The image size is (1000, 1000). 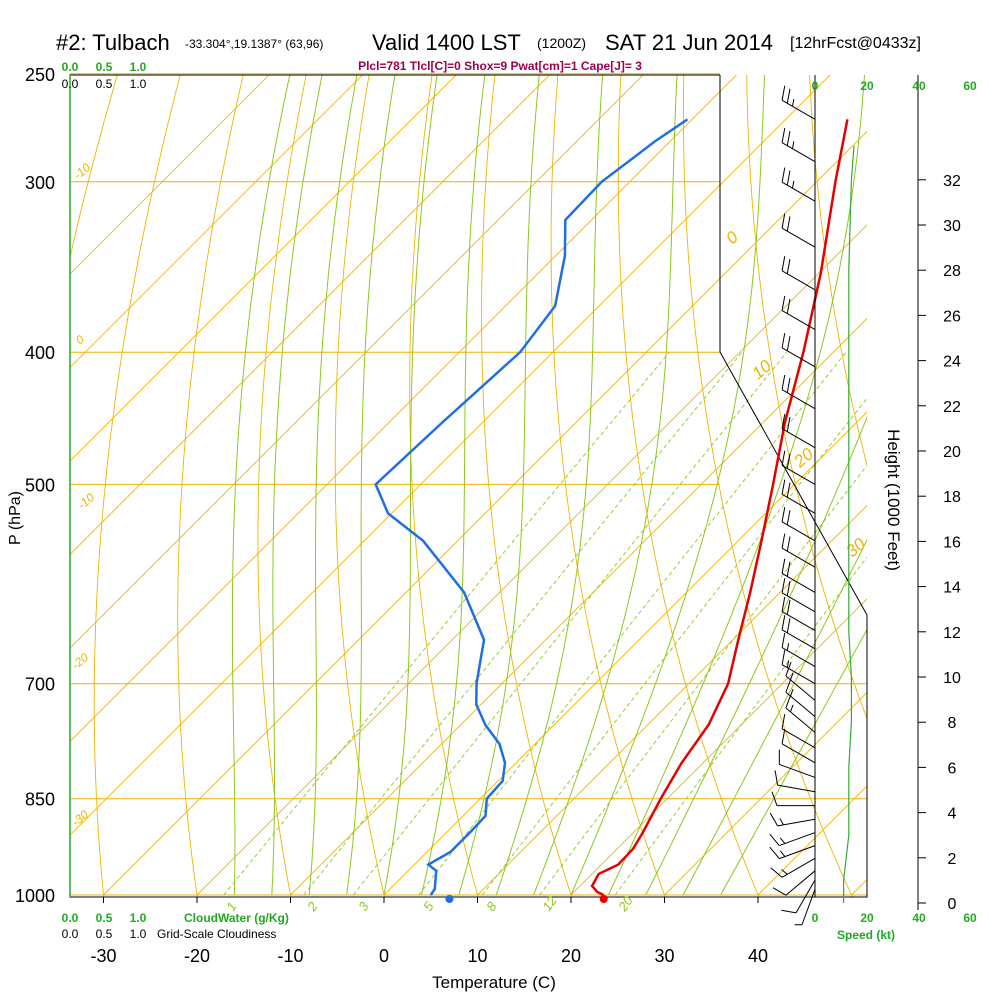 What do you see at coordinates (919, 86) in the screenshot?
I see `speed-tick-label: 40` at bounding box center [919, 86].